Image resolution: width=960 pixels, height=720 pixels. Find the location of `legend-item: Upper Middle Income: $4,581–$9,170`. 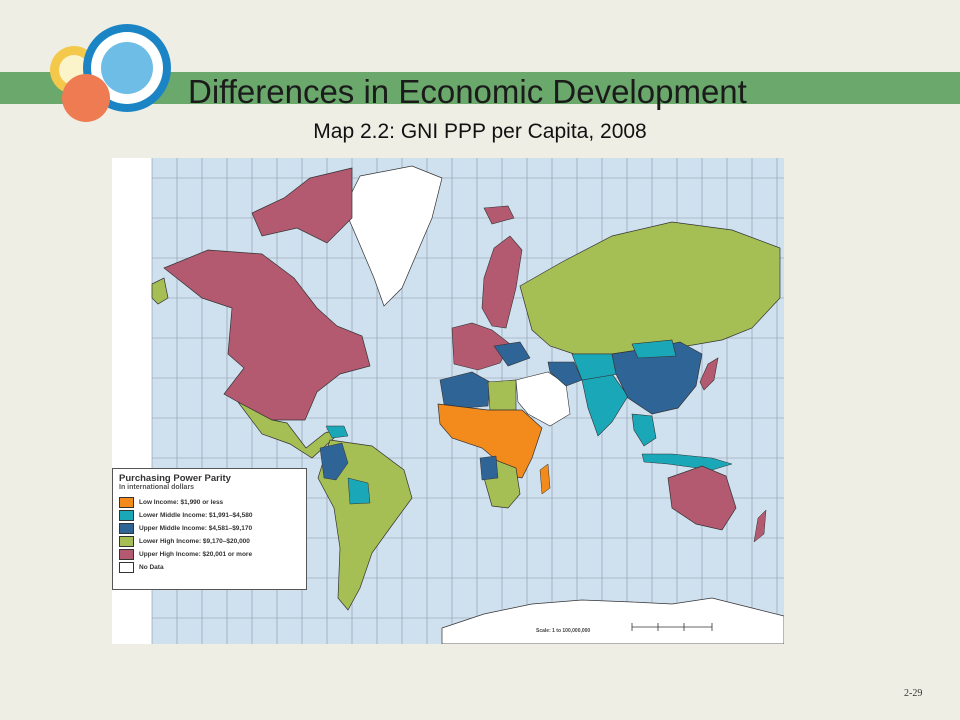

legend-item: Upper Middle Income: $4,581–$9,170 is located at coordinates (209, 528).